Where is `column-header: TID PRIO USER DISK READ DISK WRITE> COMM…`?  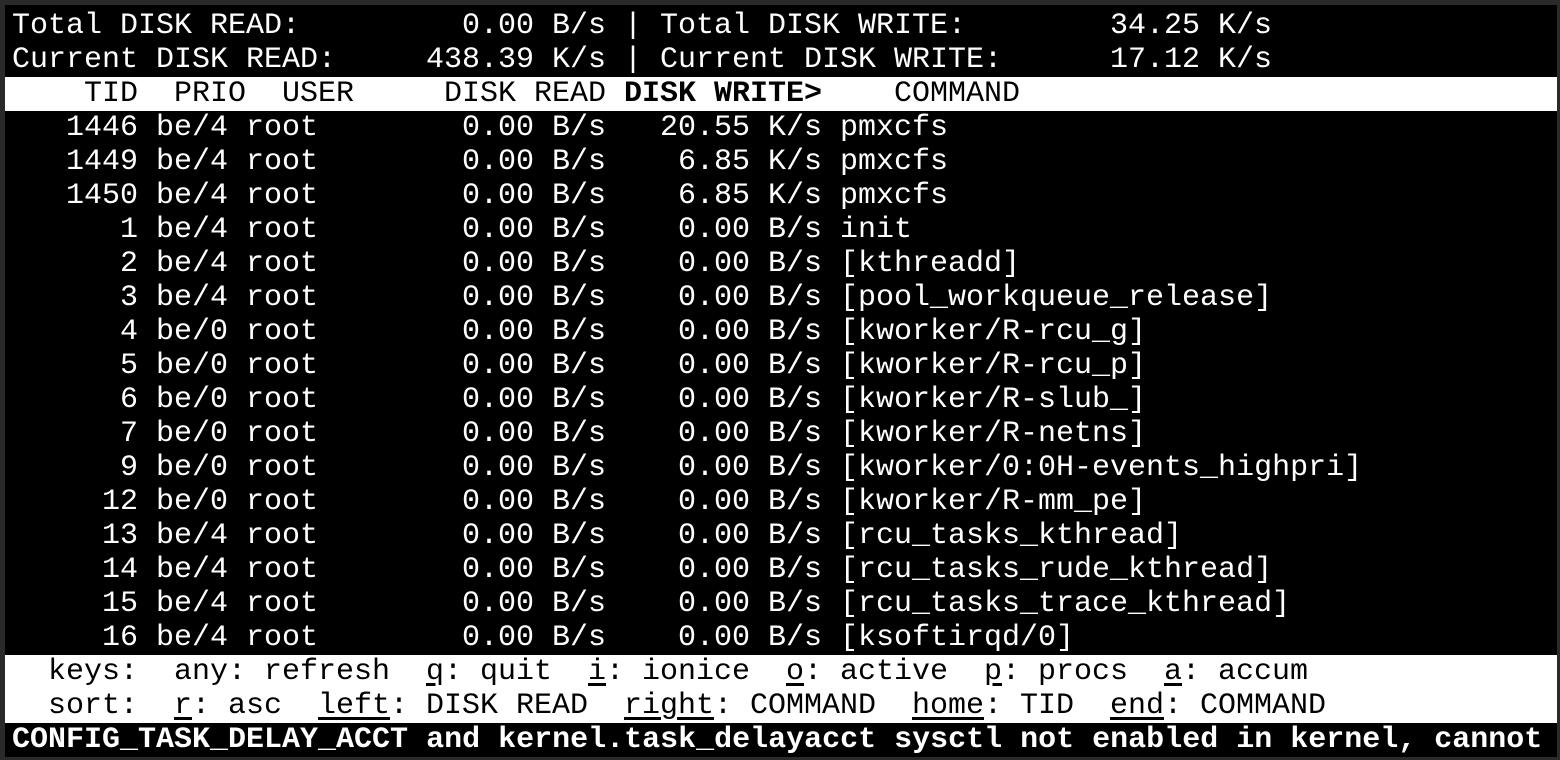
column-header: TID PRIO USER DISK READ DISK WRITE> COMM… is located at coordinates (781, 94).